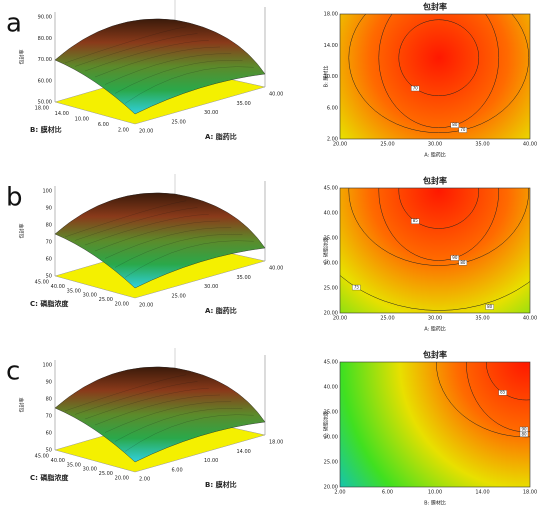  What do you see at coordinates (49, 226) in the screenshot?
I see `z-tick-label: 80` at bounding box center [49, 226].